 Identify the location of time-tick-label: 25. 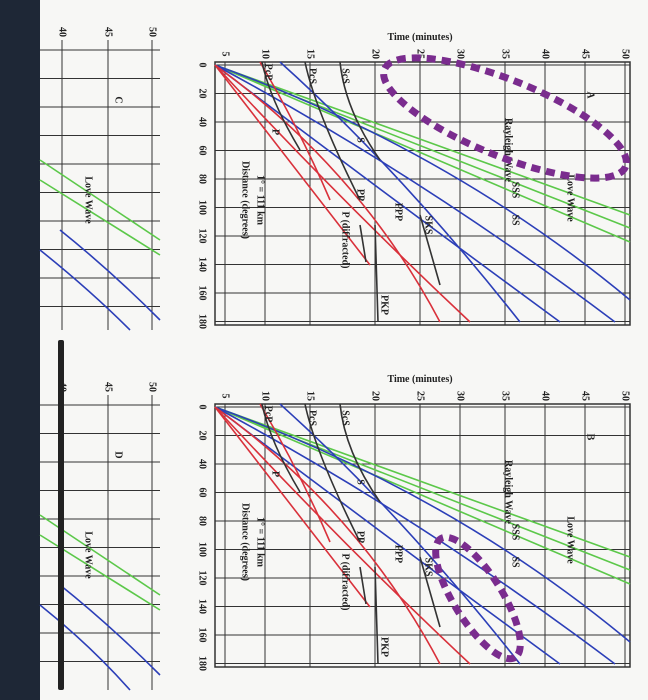
(420, 396).